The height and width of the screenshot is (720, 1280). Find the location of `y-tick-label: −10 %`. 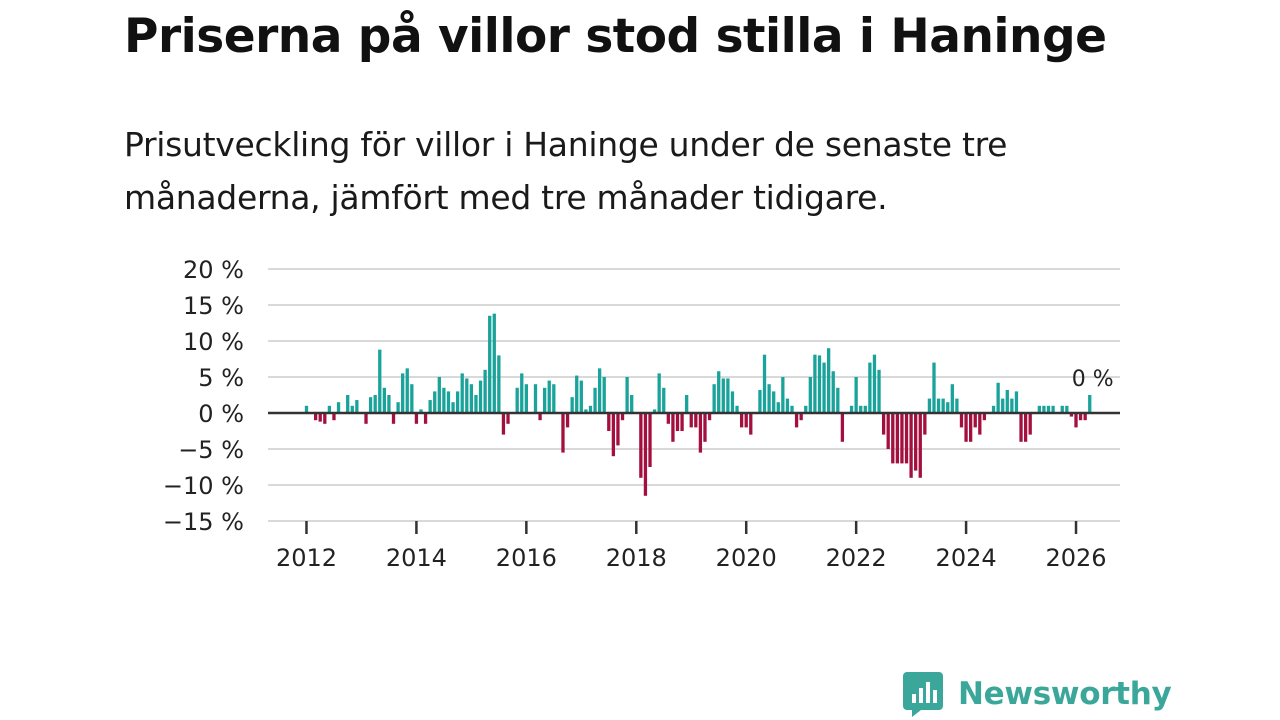

y-tick-label: −10 % is located at coordinates (203, 486).